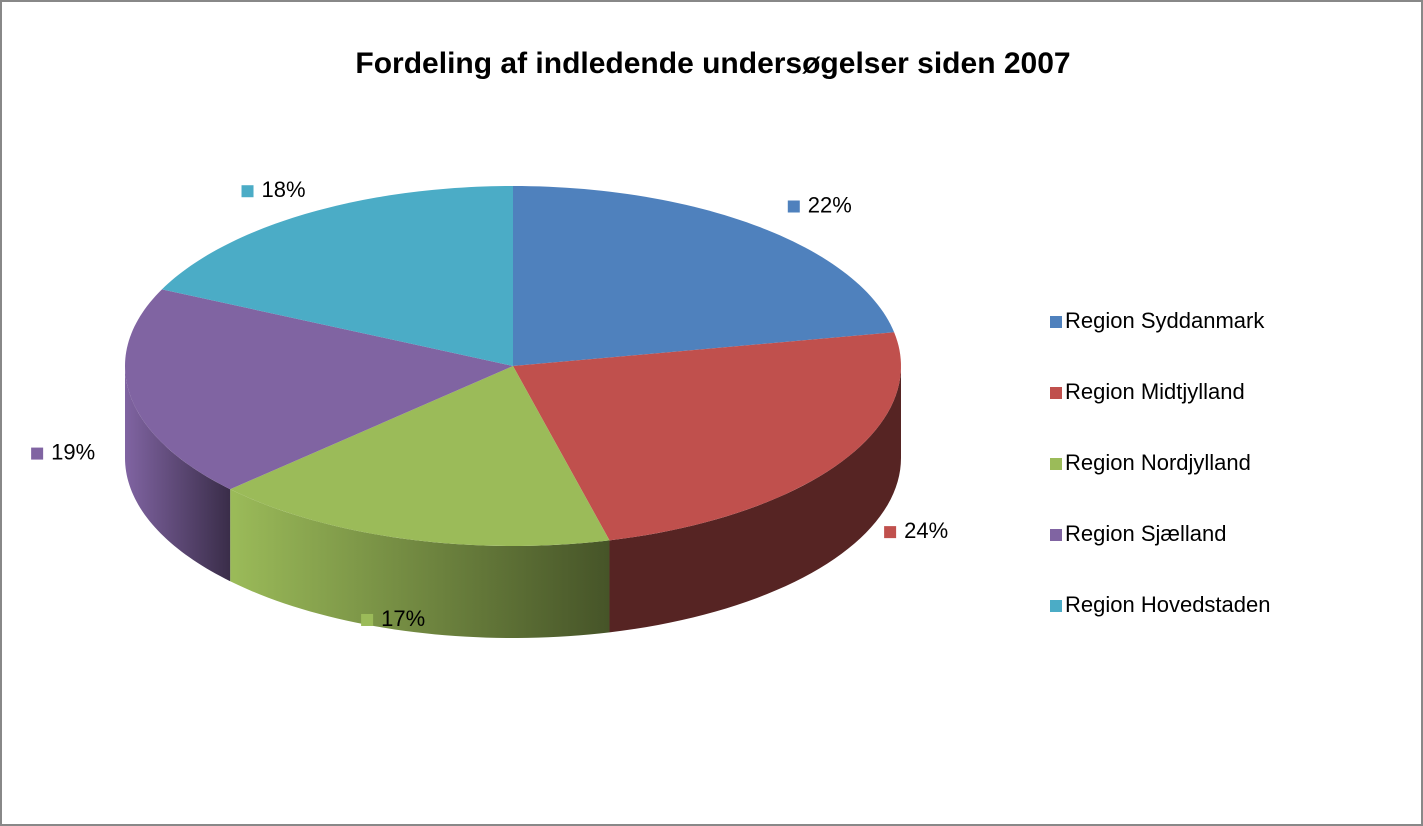 The width and height of the screenshot is (1423, 826). What do you see at coordinates (1155, 391) in the screenshot?
I see `legend-label: Region Midtjylland` at bounding box center [1155, 391].